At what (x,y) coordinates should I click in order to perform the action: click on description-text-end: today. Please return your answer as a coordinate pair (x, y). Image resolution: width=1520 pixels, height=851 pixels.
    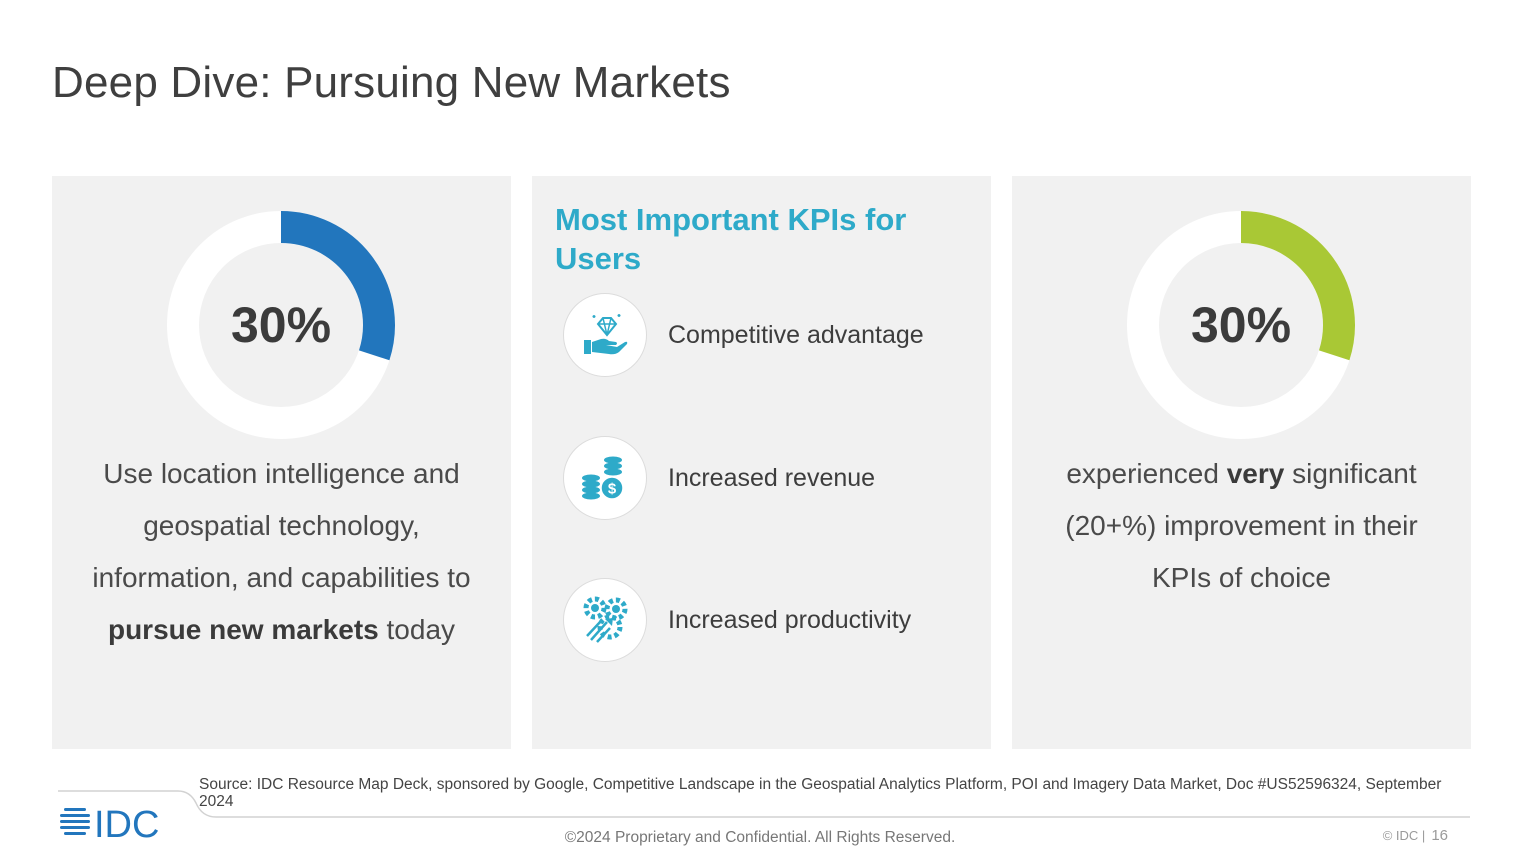
    Looking at the image, I should click on (417, 629).